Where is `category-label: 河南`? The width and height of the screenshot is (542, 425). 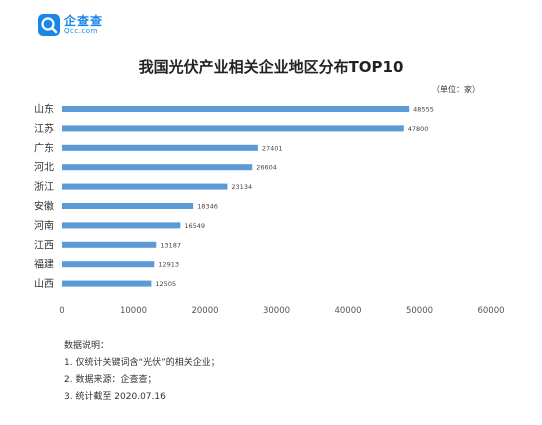
category-label: 河南 is located at coordinates (44, 225).